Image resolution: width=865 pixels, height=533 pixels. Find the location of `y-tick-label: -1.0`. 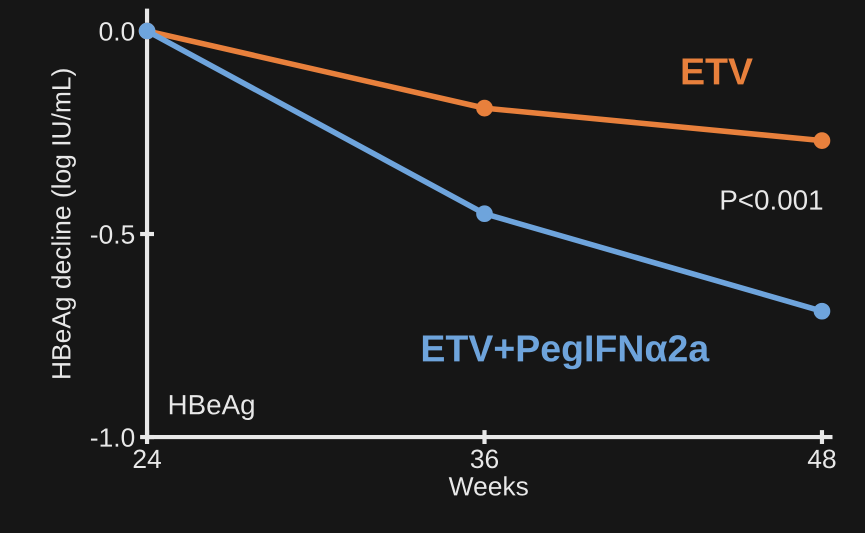

y-tick-label: -1.0 is located at coordinates (112, 437).